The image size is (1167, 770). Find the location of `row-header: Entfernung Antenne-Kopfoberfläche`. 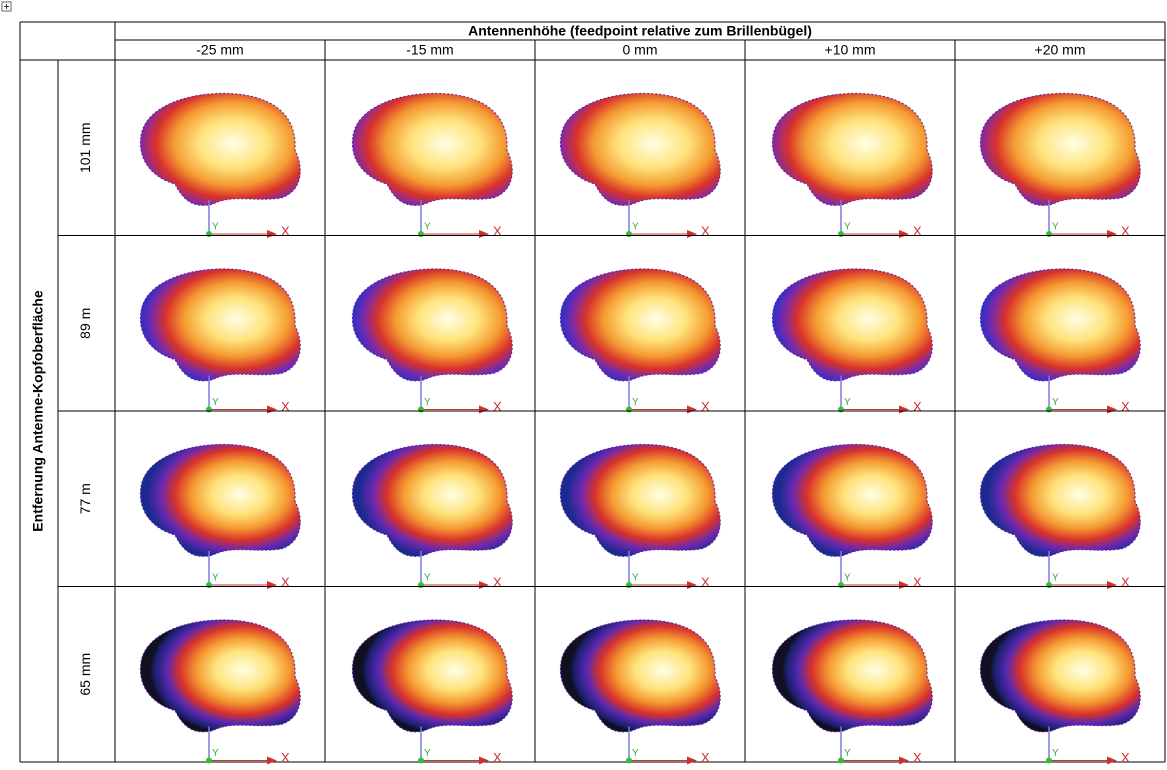

row-header: Entfernung Antenne-Kopfoberfläche is located at coordinates (38, 411).